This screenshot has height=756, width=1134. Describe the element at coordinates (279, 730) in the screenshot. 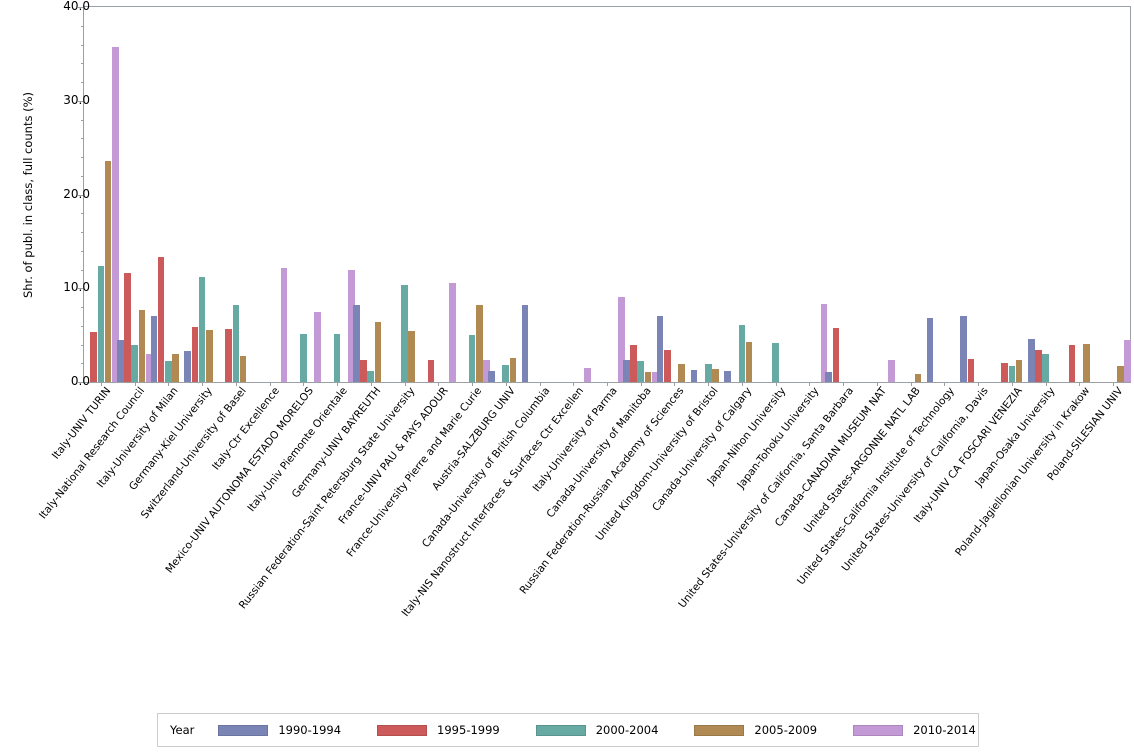

I see `legend-entry: 1990-1994` at that location.